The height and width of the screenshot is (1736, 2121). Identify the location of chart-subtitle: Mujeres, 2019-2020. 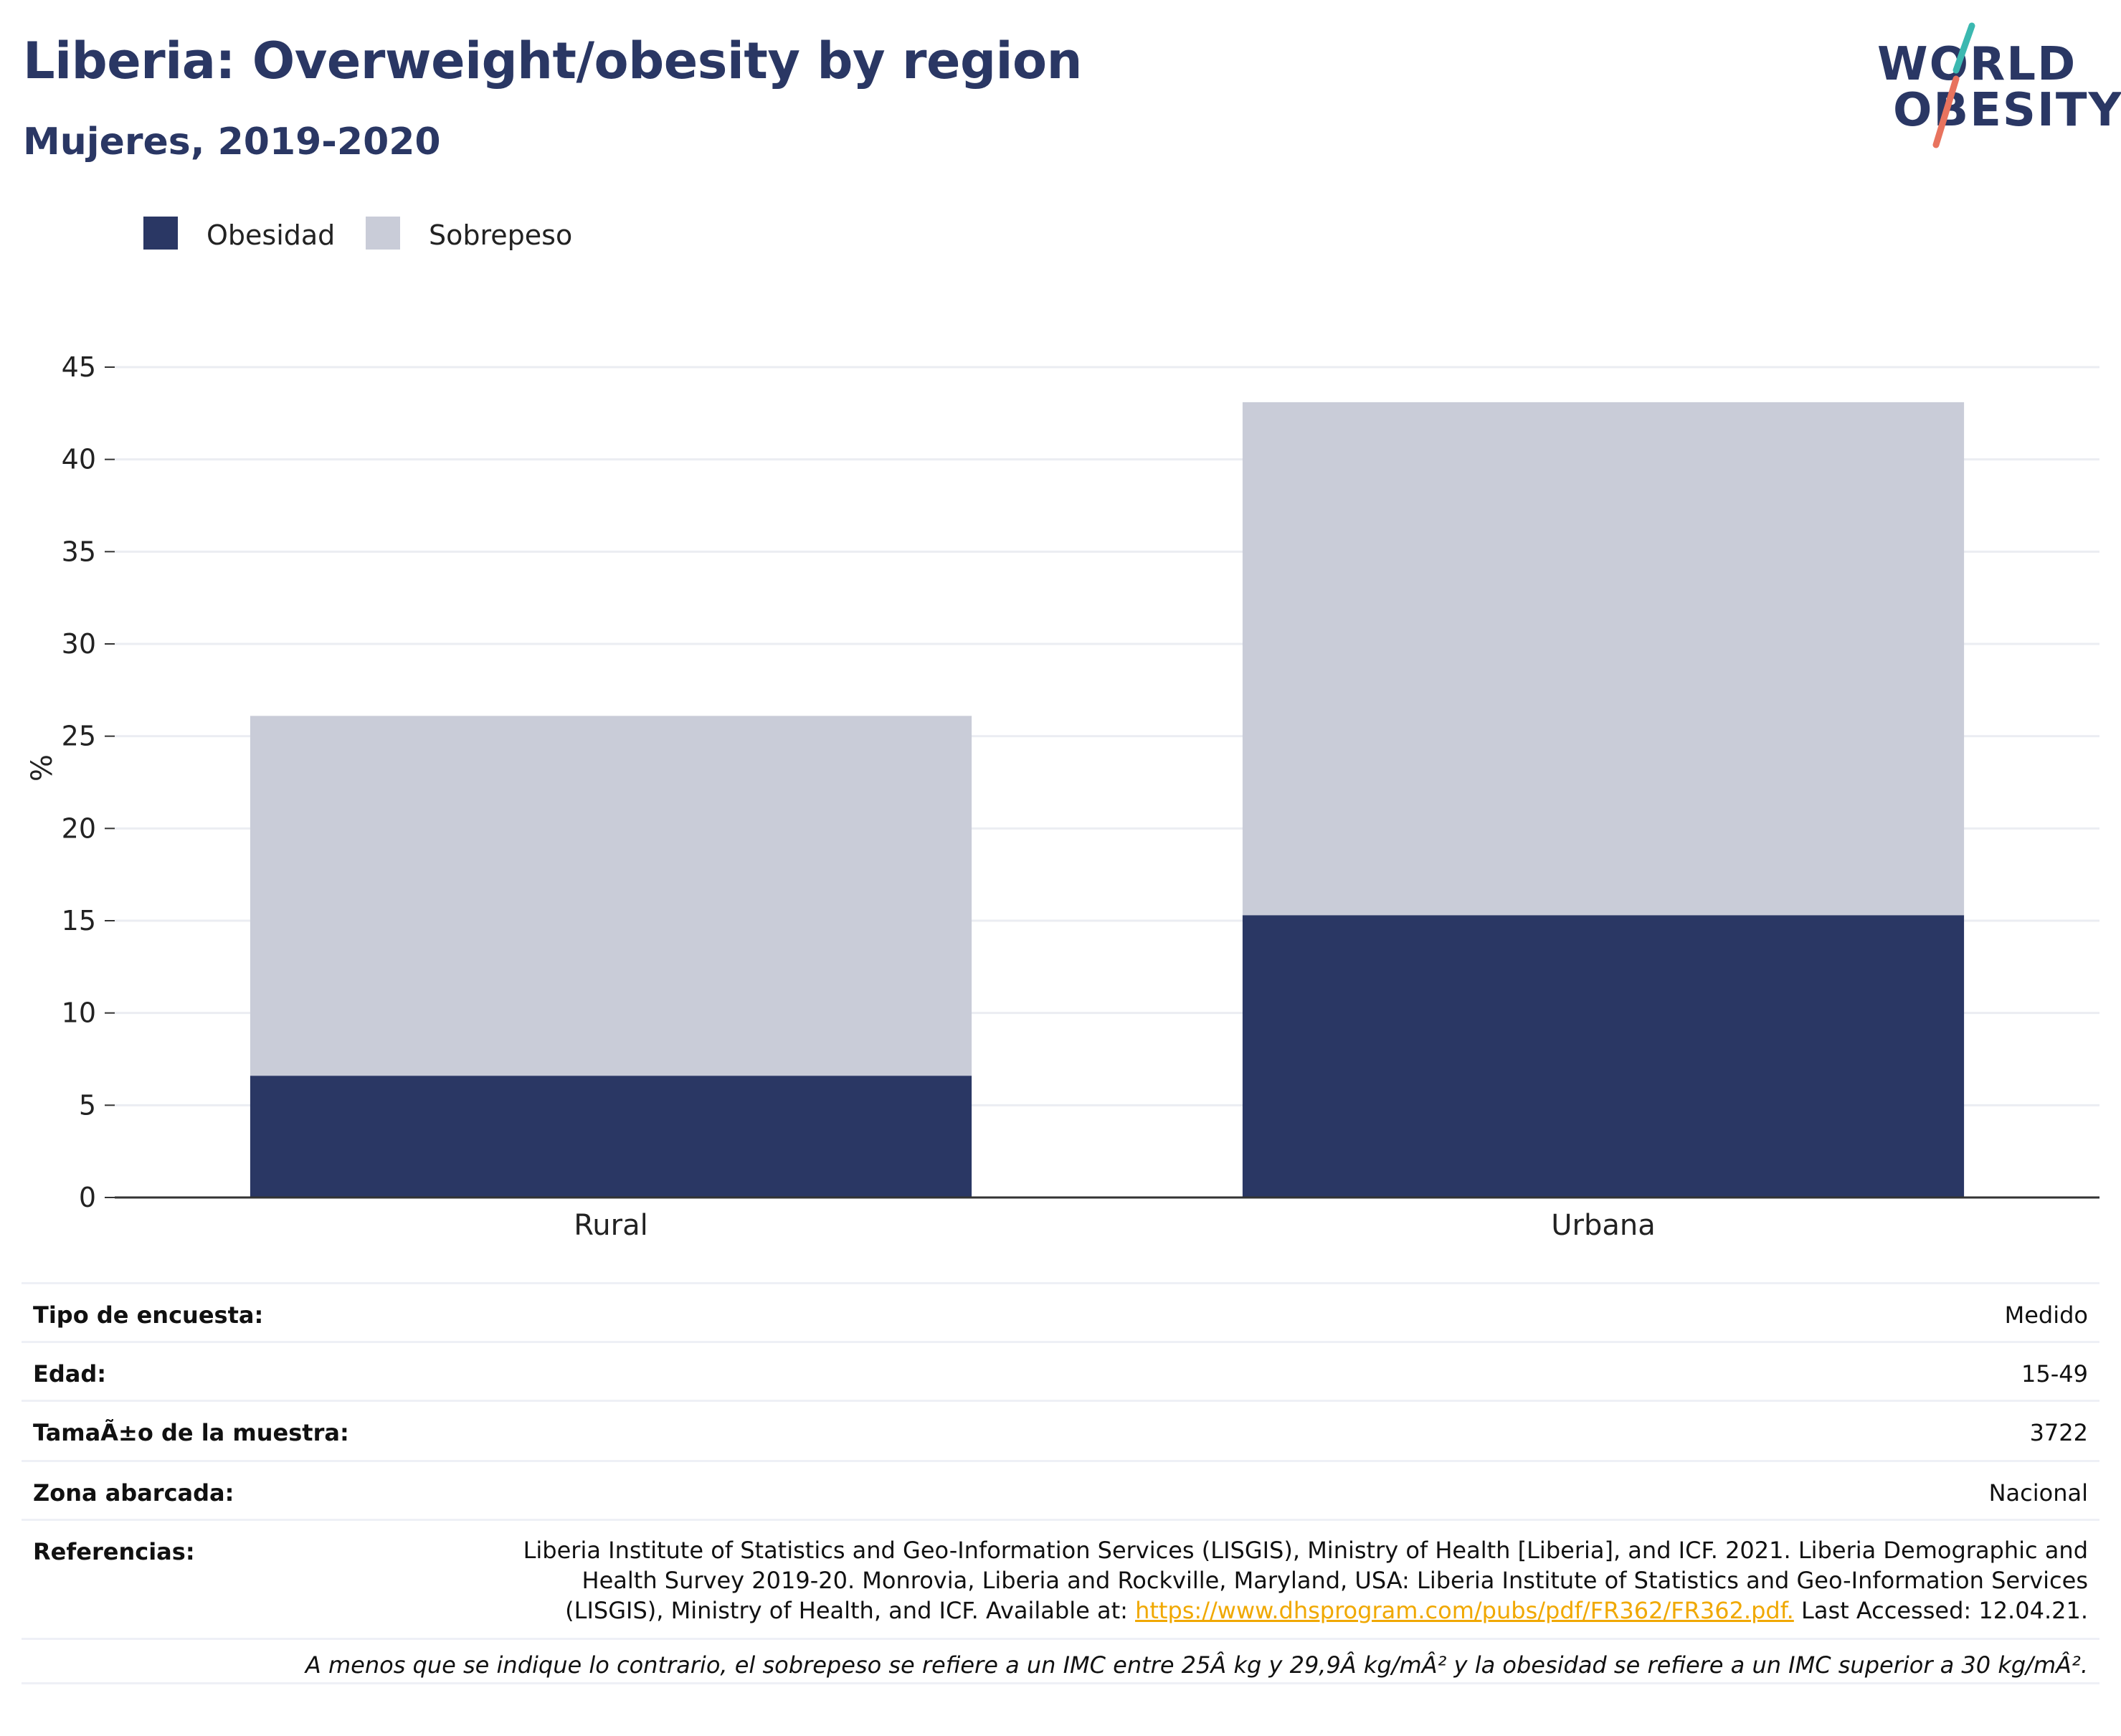
(232, 141).